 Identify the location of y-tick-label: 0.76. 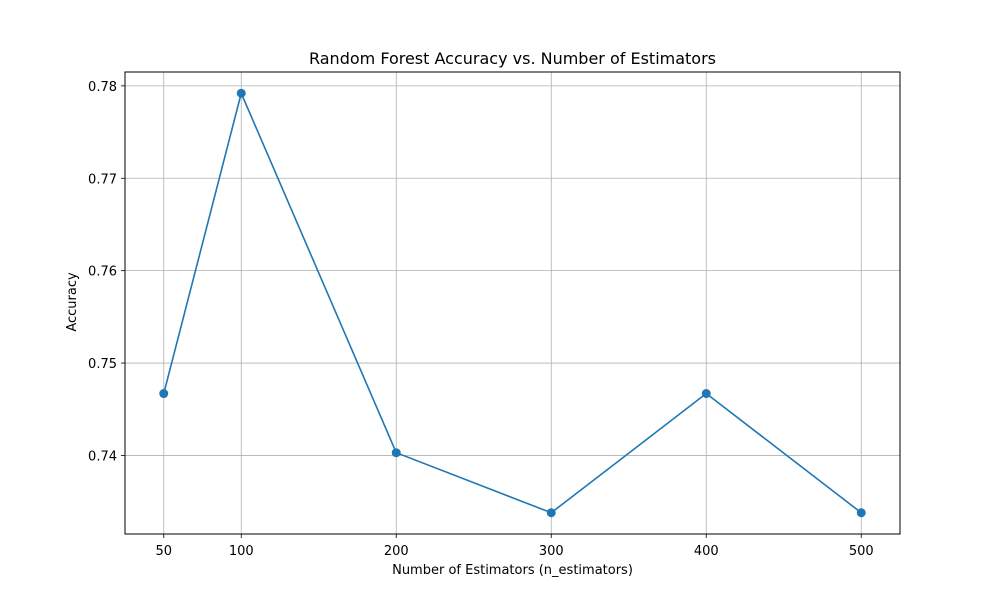
(102, 272).